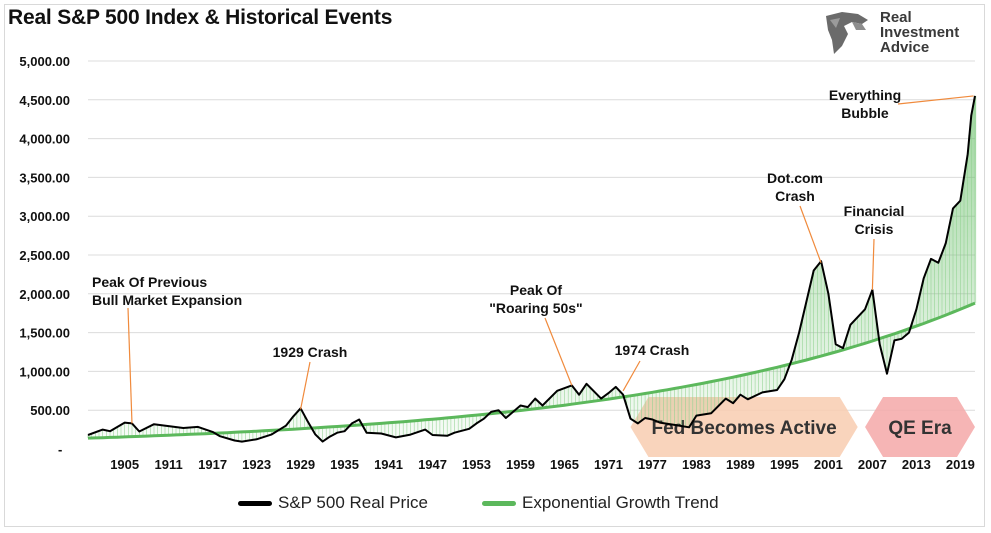  I want to click on x-tick-label: 1911, so click(169, 464).